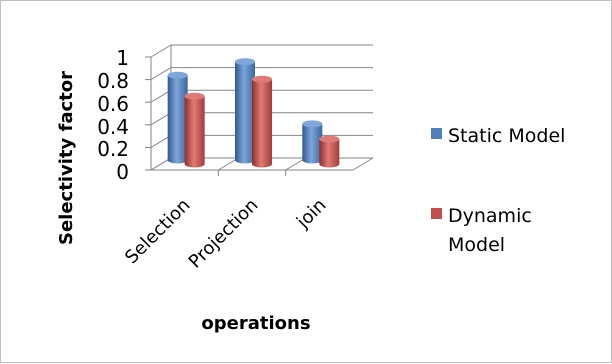 This screenshot has width=612, height=364. What do you see at coordinates (363, 164) in the screenshot?
I see `floor-right-edge` at bounding box center [363, 164].